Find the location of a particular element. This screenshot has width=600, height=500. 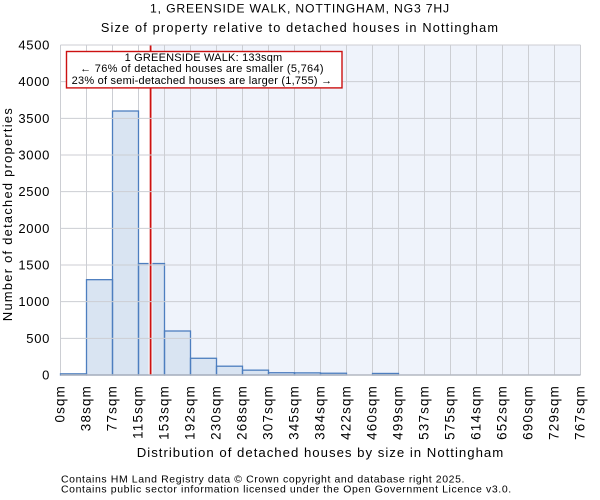

svg-text: 460sqm is located at coordinates (371, 412).